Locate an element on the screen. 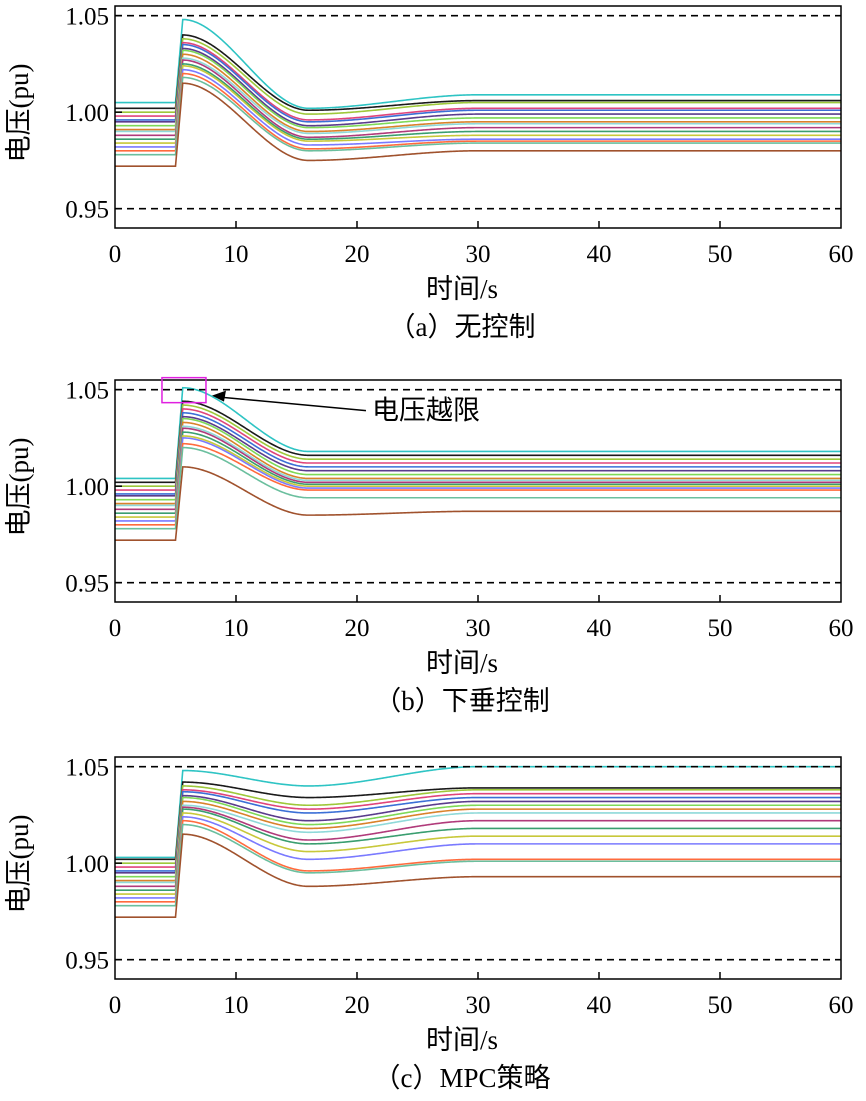 This screenshot has height=1101, width=866. panel-b-series-line-s16 is located at coordinates (478, 504).